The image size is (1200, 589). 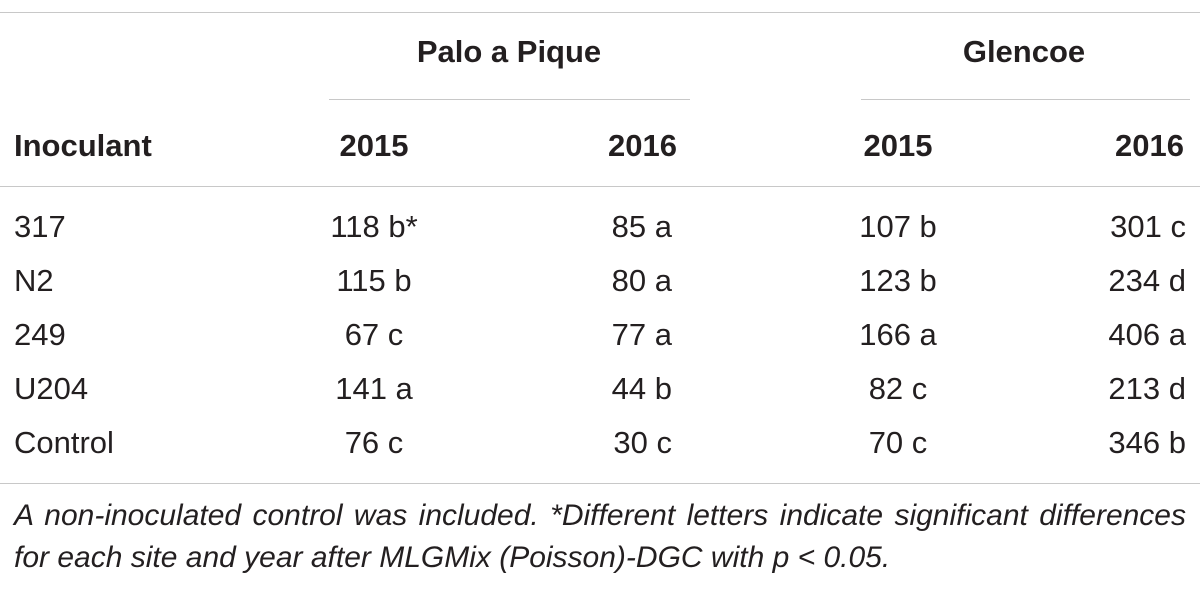 What do you see at coordinates (374, 442) in the screenshot?
I see `table-cell: 76 c` at bounding box center [374, 442].